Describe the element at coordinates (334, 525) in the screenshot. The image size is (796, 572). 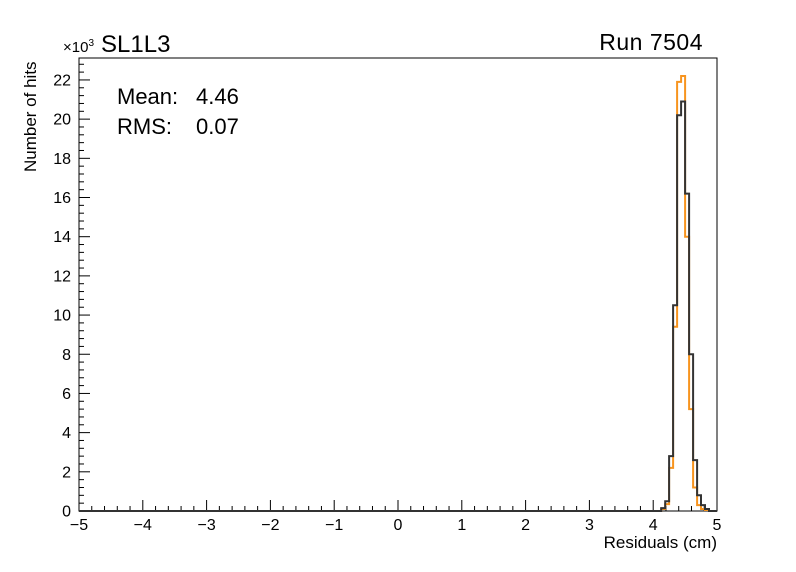
I see `x-tick-label: −1` at that location.